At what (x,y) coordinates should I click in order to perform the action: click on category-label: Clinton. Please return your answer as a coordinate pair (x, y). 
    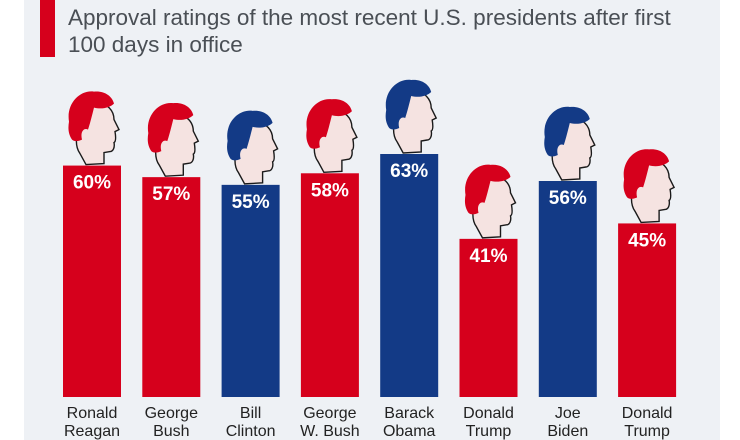
    Looking at the image, I should click on (251, 431).